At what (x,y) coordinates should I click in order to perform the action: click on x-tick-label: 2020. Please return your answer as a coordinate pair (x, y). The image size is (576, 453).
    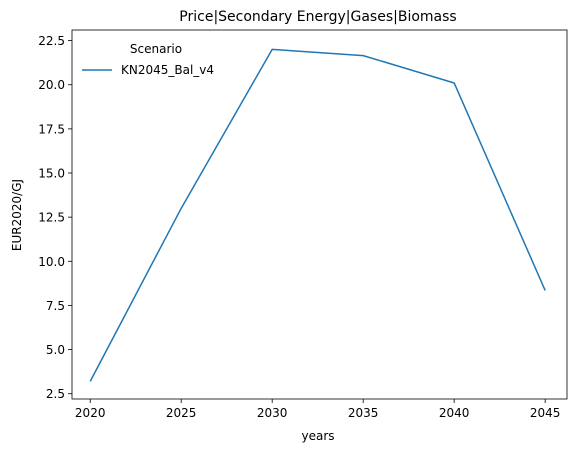
    Looking at the image, I should click on (90, 413).